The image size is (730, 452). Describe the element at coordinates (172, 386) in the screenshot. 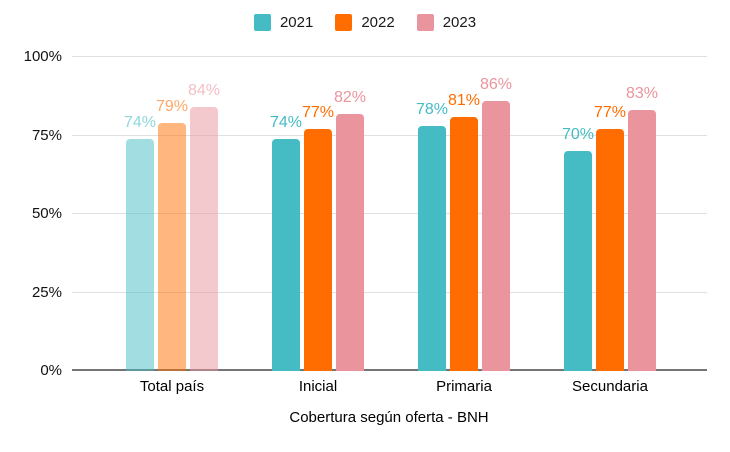

I see `x-axis-label-total-pais: Total país` at that location.